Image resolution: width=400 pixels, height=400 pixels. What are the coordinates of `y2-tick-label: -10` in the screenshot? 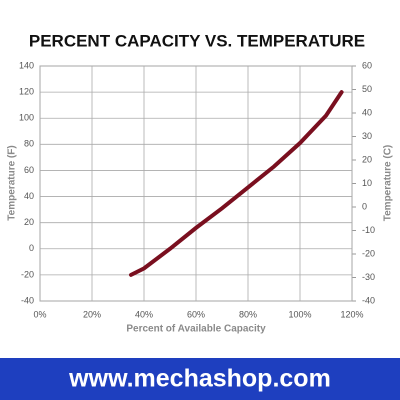 It's located at (368, 230).